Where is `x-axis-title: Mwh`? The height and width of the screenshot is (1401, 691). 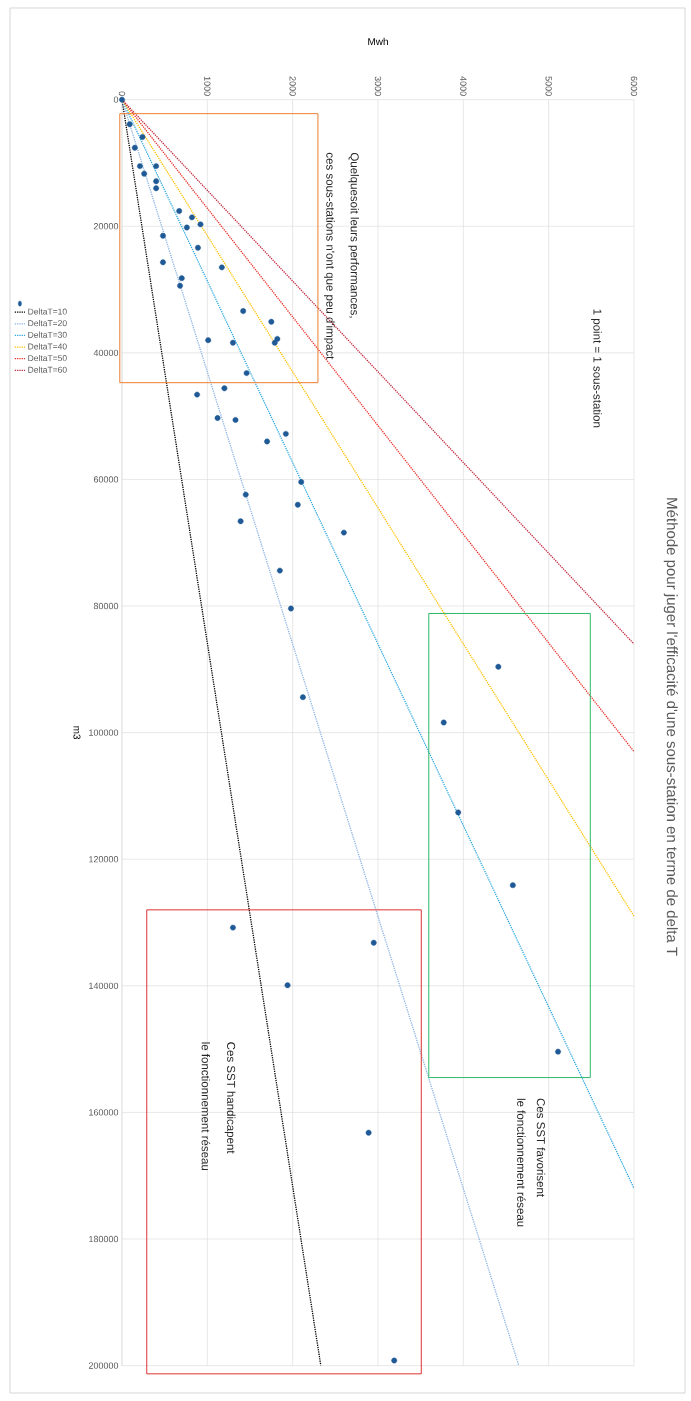 x-axis-title: Mwh is located at coordinates (378, 41).